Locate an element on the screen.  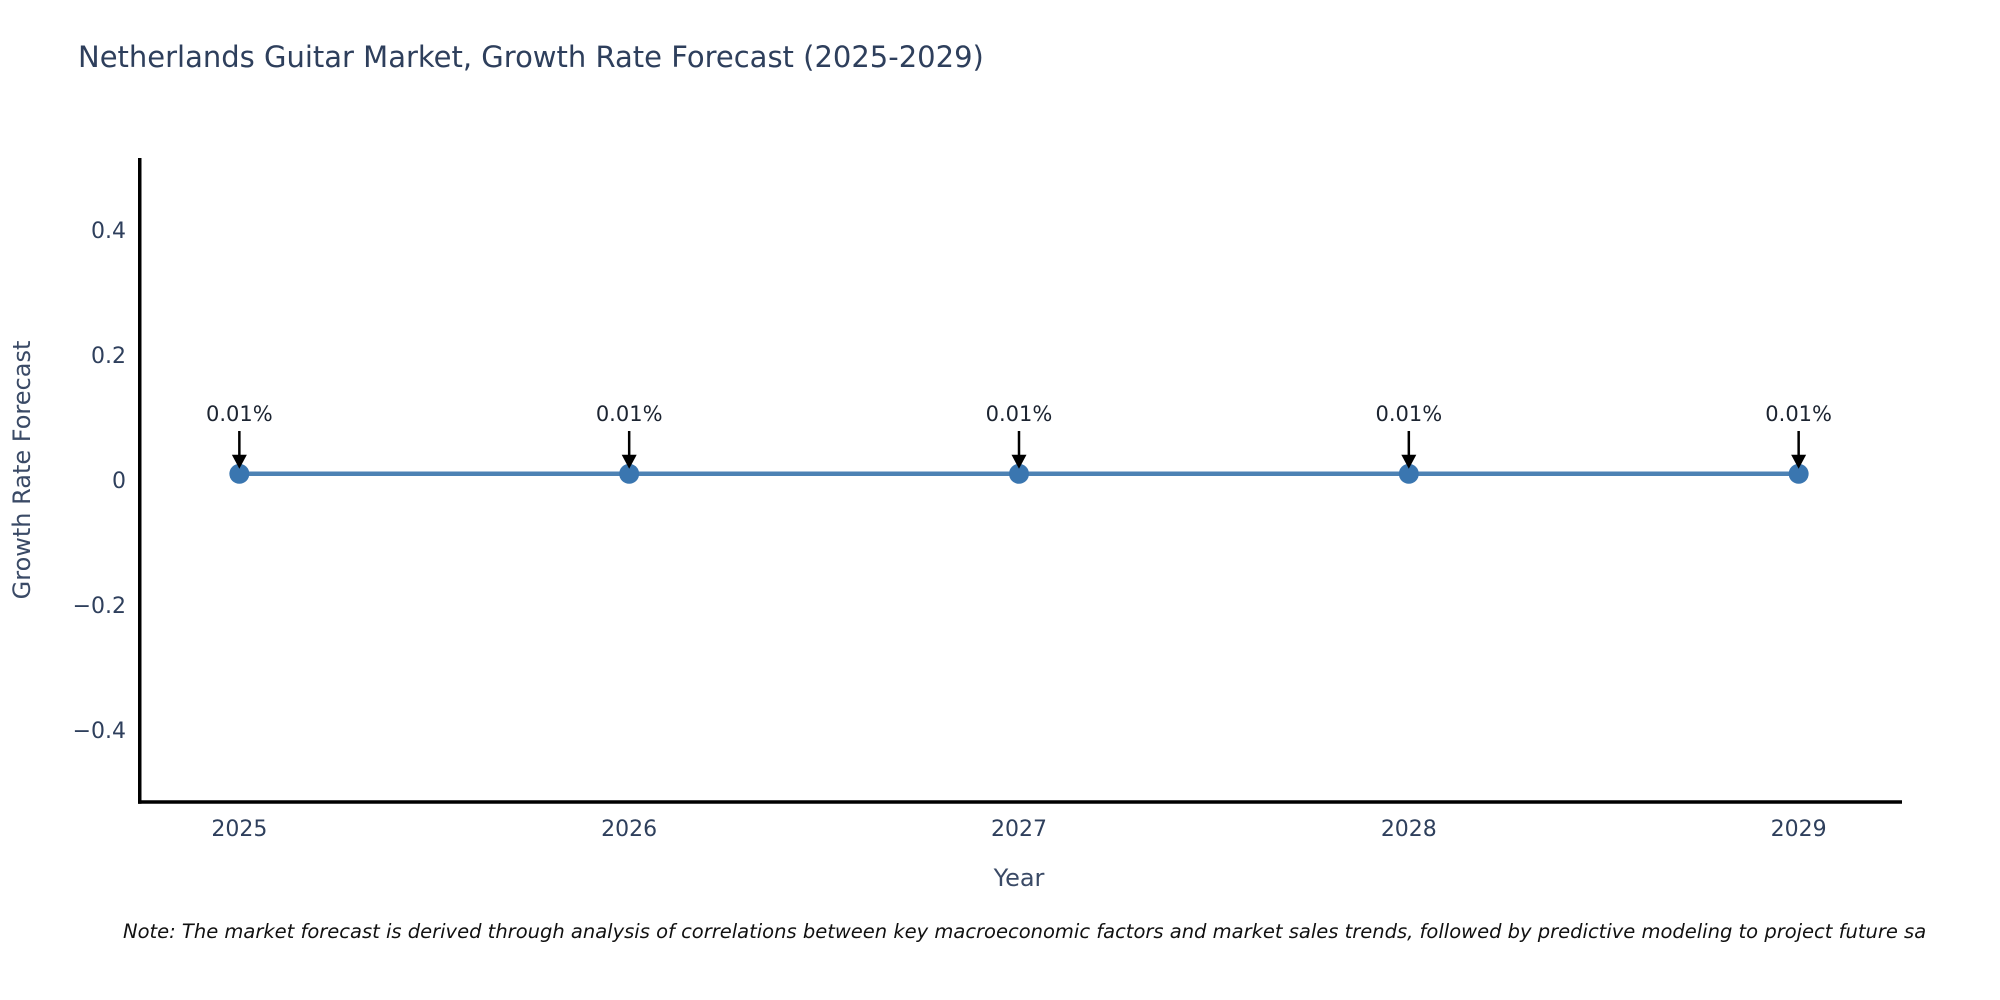
x-tick-label: 2026 is located at coordinates (629, 829).